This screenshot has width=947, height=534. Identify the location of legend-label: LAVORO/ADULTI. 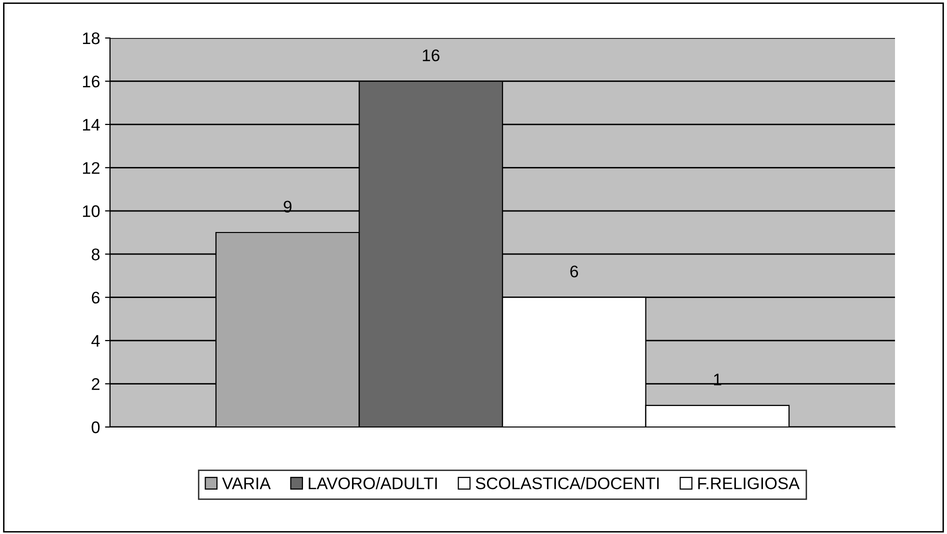
(372, 483).